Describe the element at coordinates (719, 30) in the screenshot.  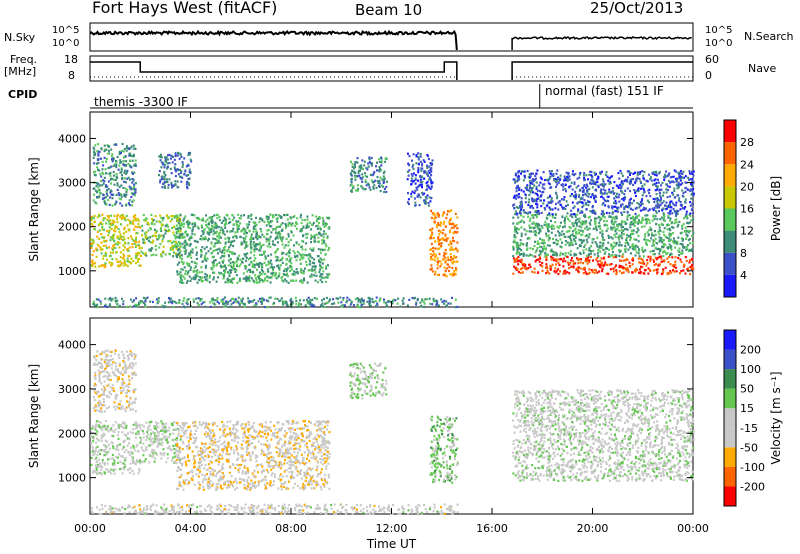
I see `nsearch-tick-top: 10^5` at that location.